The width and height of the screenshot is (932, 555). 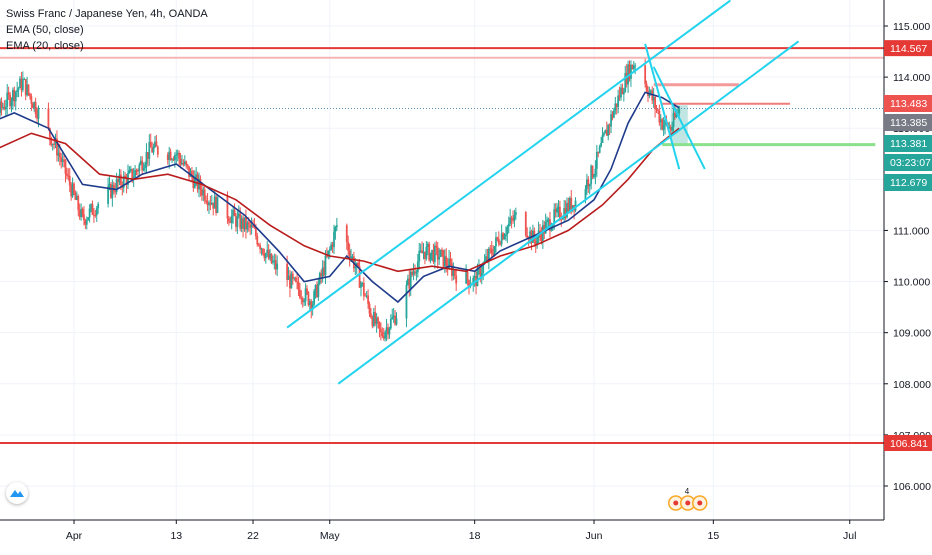 What do you see at coordinates (912, 487) in the screenshot?
I see `price-axis-label: 106.000` at bounding box center [912, 487].